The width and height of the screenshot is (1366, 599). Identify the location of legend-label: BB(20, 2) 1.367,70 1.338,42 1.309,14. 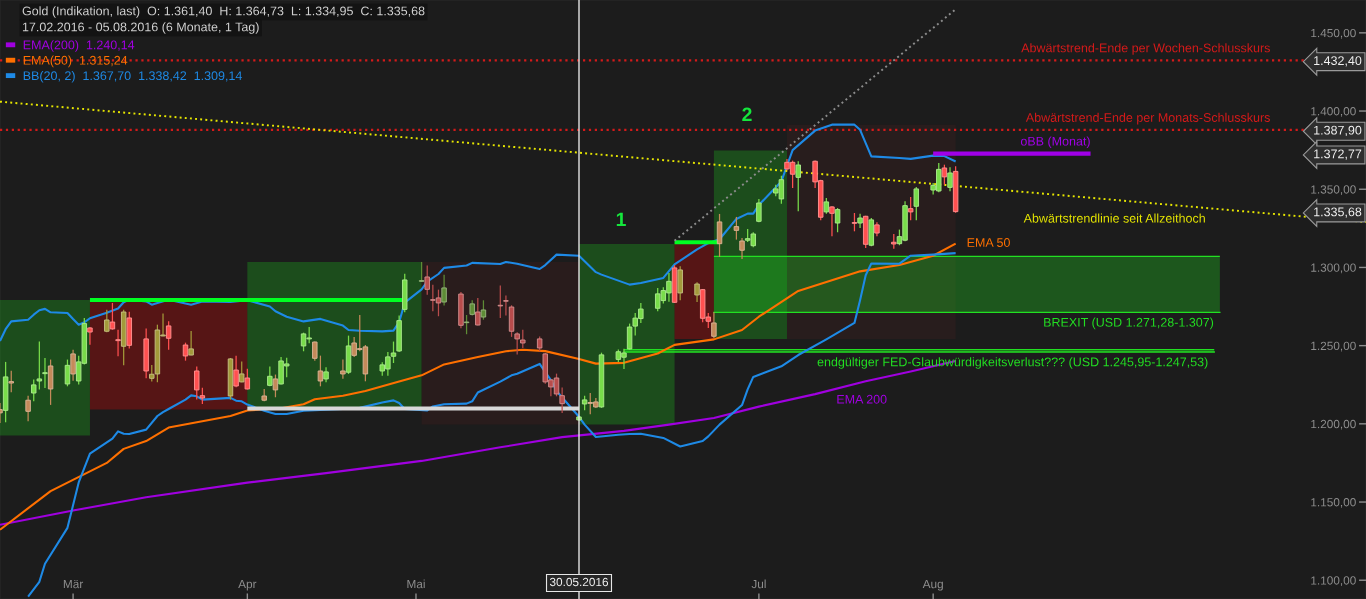
(132, 76).